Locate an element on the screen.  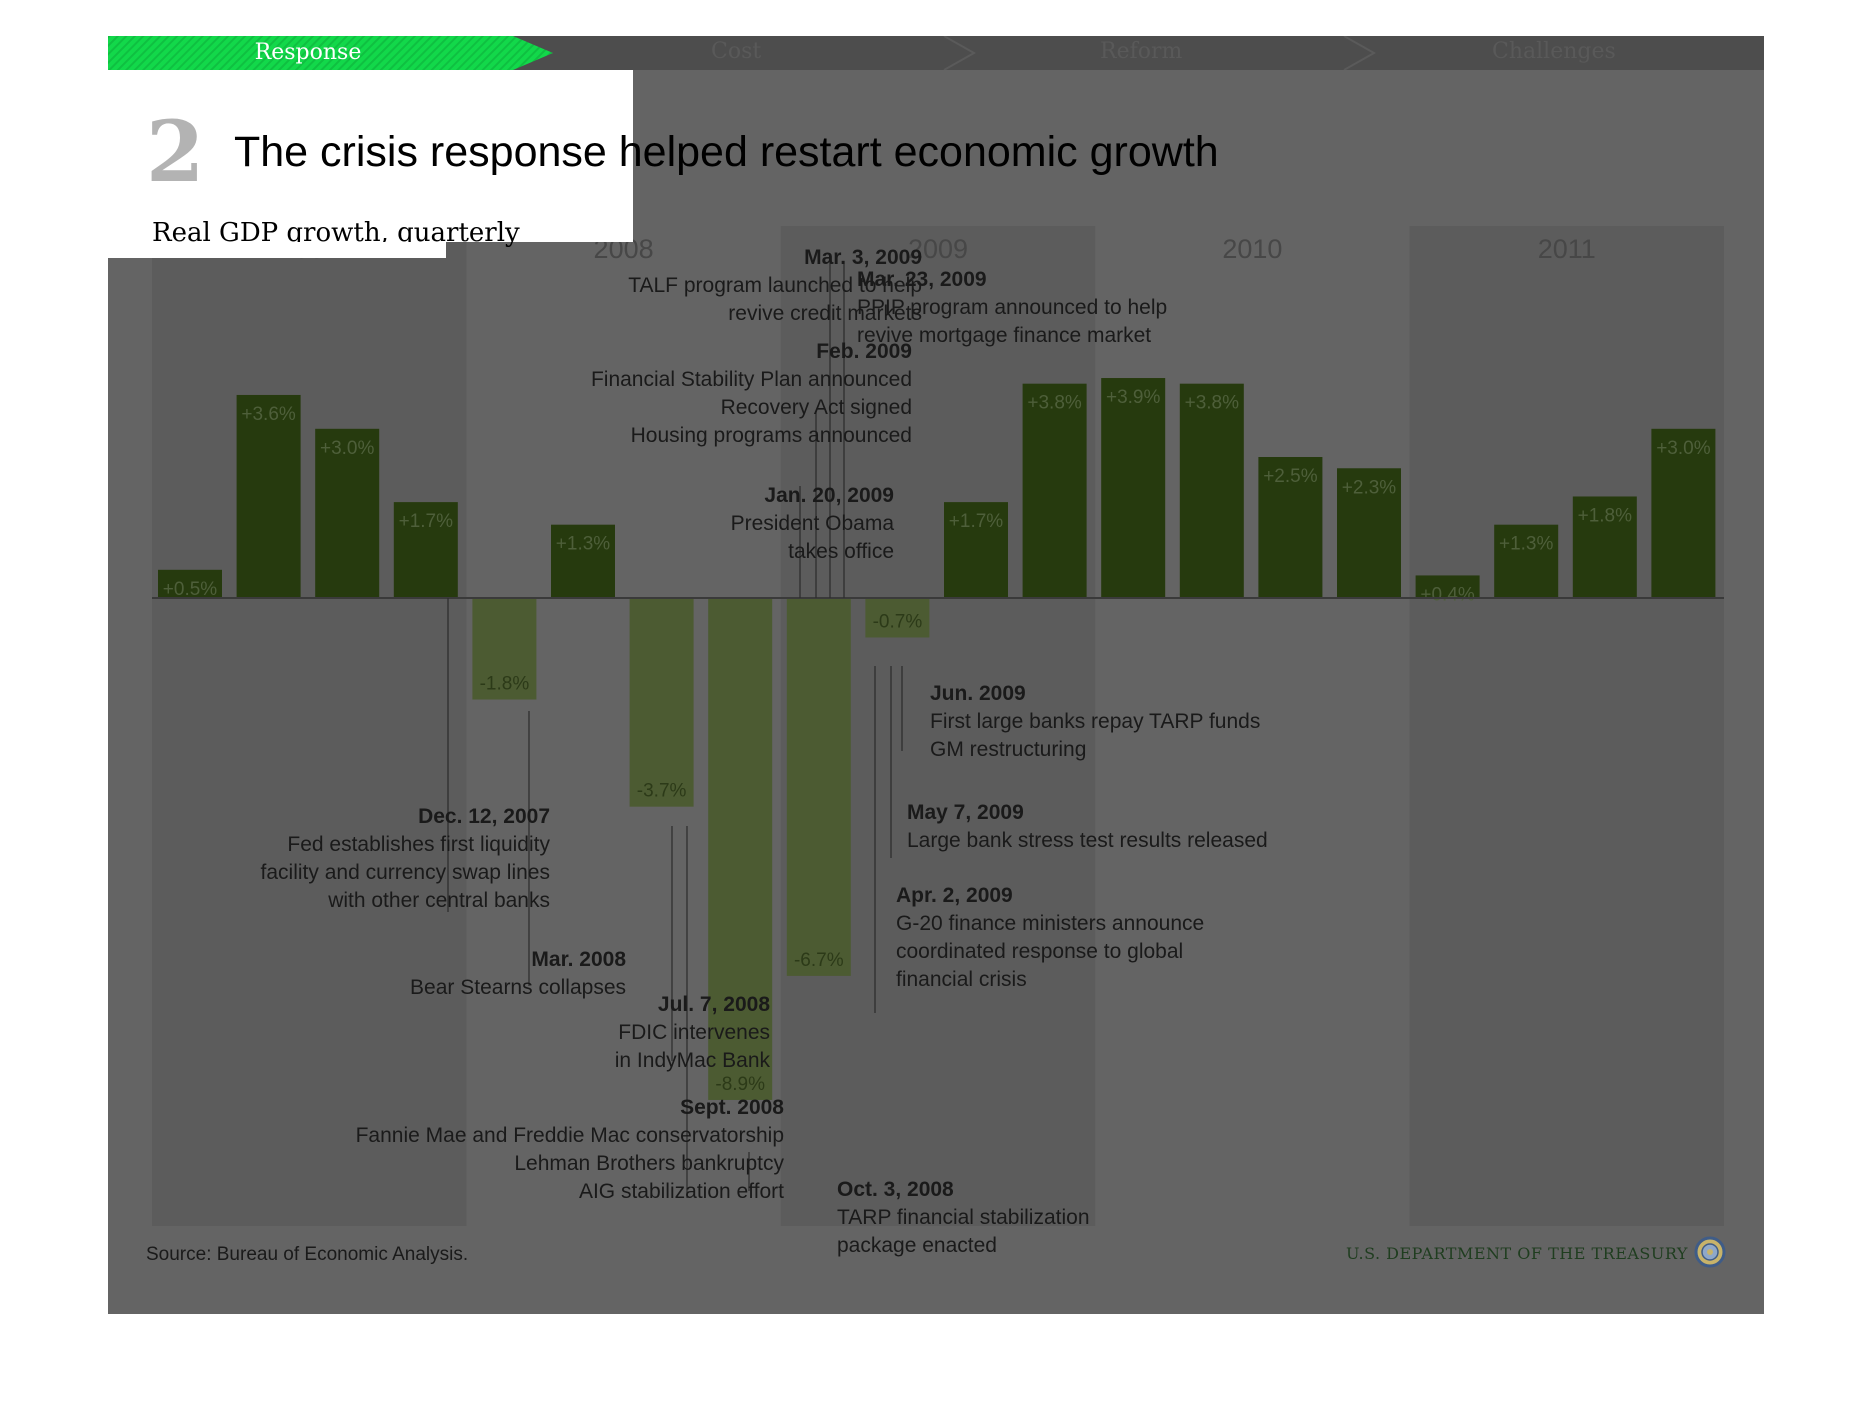
year-label-2011: 2011 is located at coordinates (1567, 249).